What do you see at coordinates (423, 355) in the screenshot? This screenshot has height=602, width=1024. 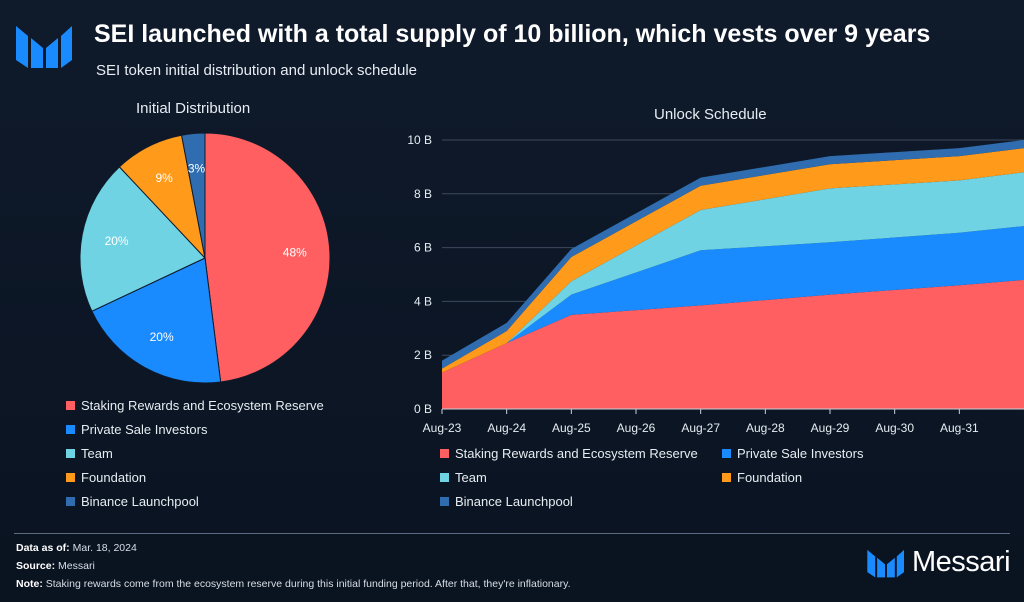 I see `y-tick-label: 2 B` at bounding box center [423, 355].